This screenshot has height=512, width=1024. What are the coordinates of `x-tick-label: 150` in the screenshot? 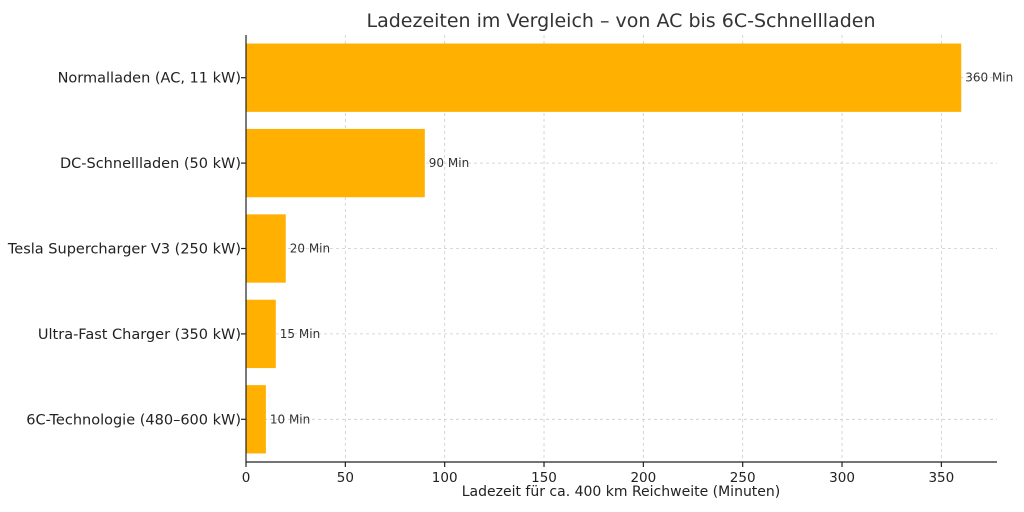 It's located at (544, 478).